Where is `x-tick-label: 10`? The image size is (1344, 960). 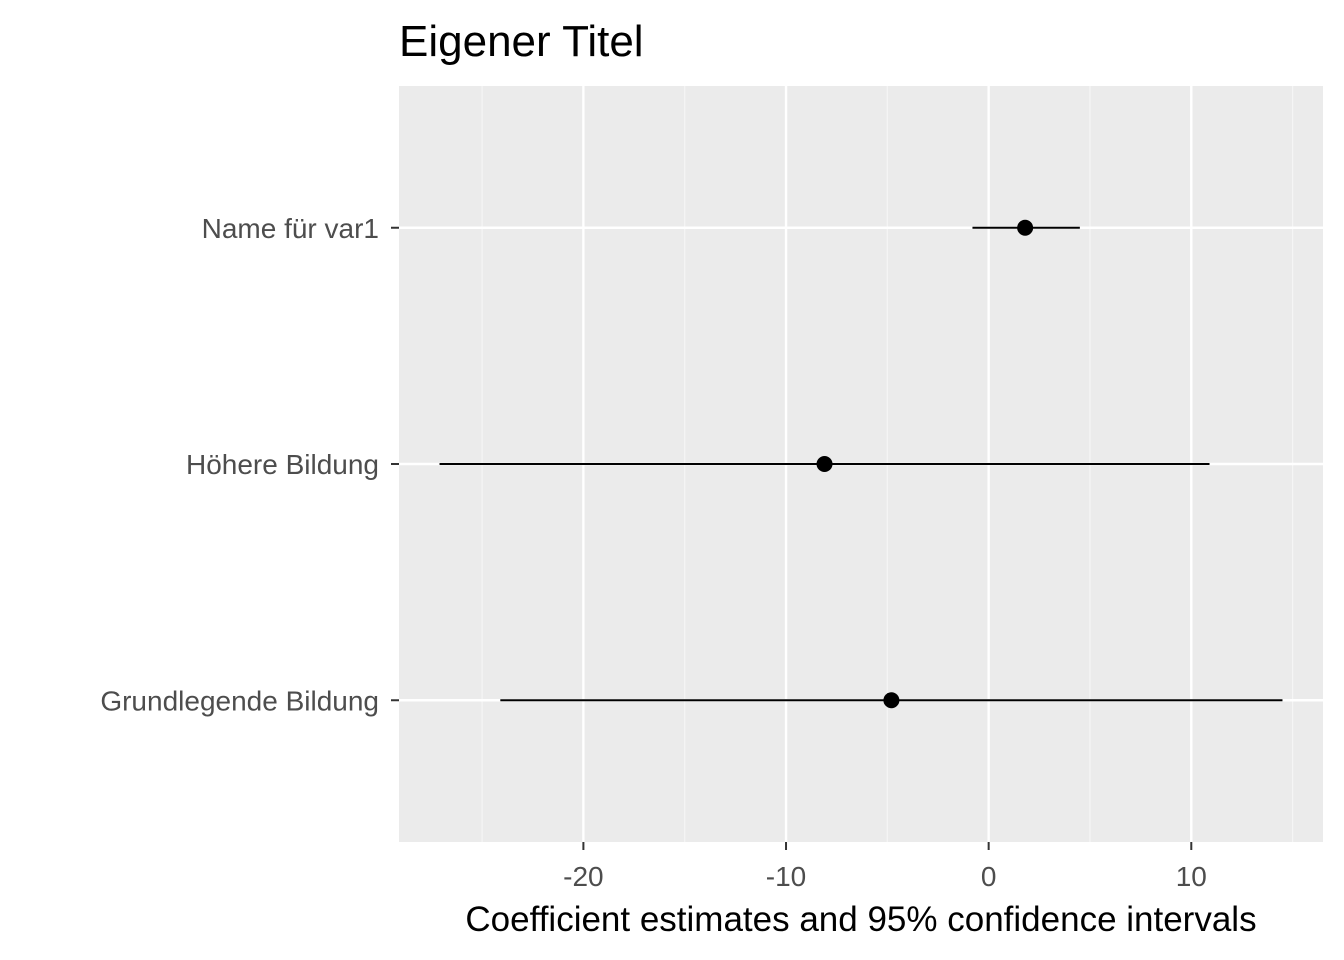
x-tick-label: 10 is located at coordinates (1191, 876).